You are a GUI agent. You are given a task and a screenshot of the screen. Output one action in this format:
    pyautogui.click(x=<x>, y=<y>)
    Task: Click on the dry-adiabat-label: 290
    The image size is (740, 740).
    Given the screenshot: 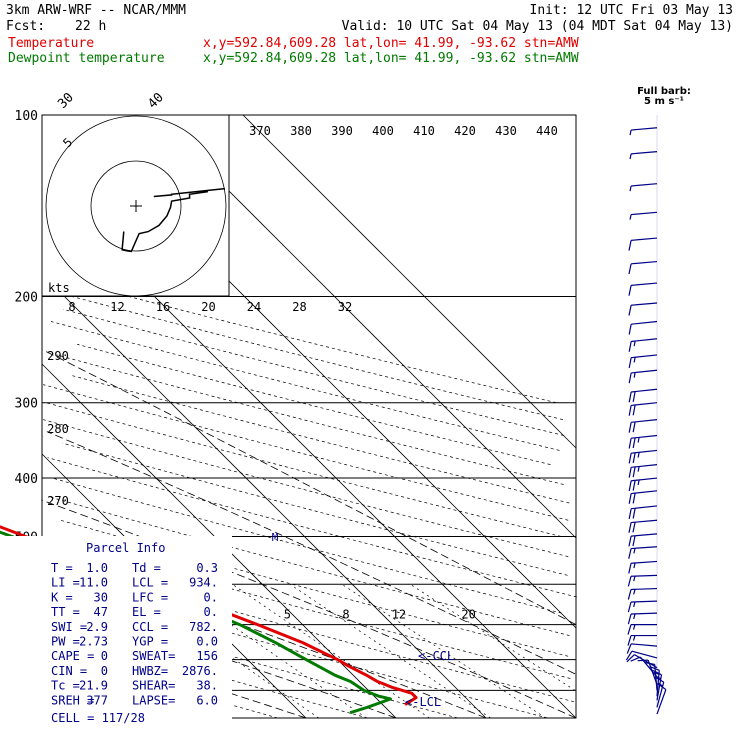 What is the action you would take?
    pyautogui.click(x=58, y=356)
    